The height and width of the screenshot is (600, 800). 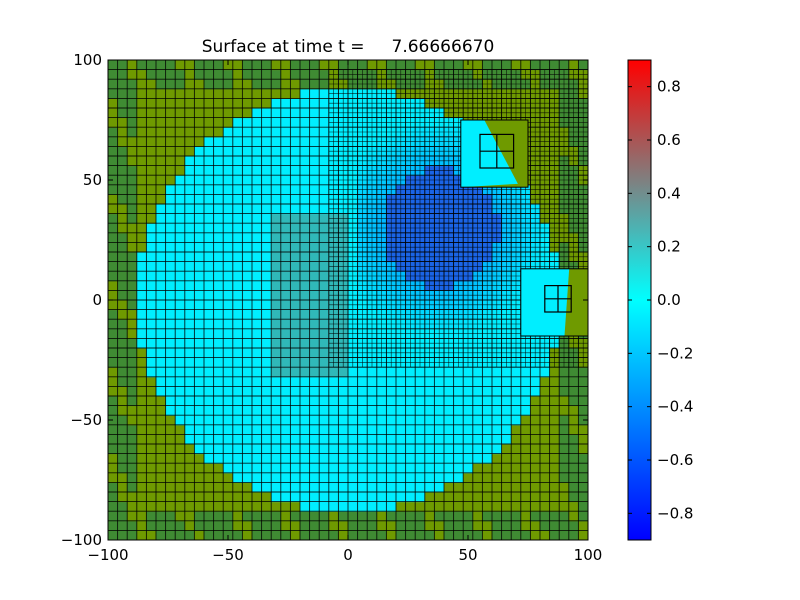 What do you see at coordinates (467, 555) in the screenshot?
I see `x-tick-label: 50` at bounding box center [467, 555].